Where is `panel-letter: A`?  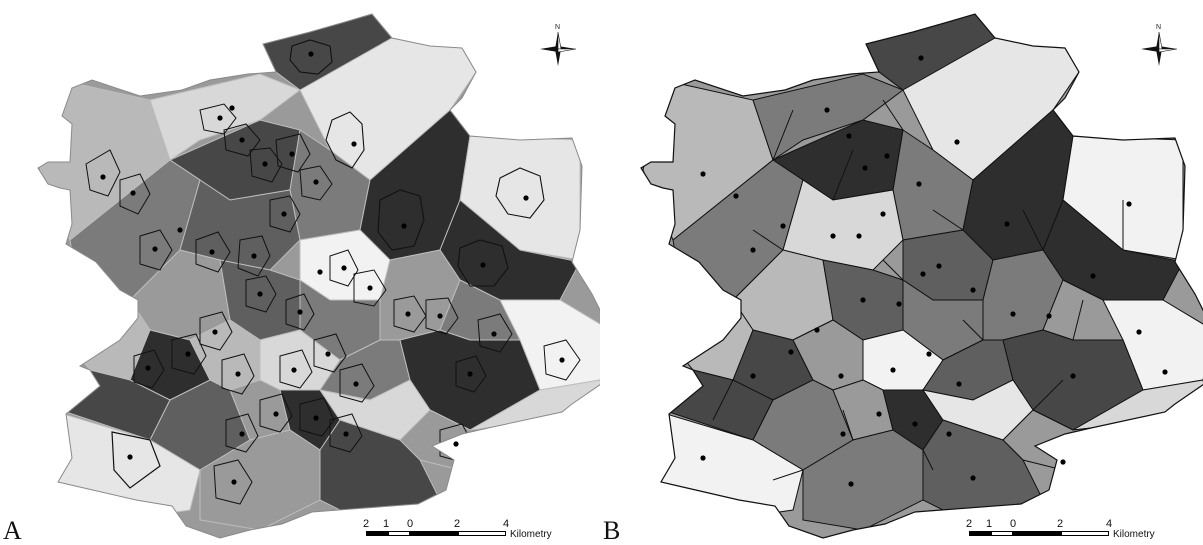 panel-letter: A is located at coordinates (12, 530).